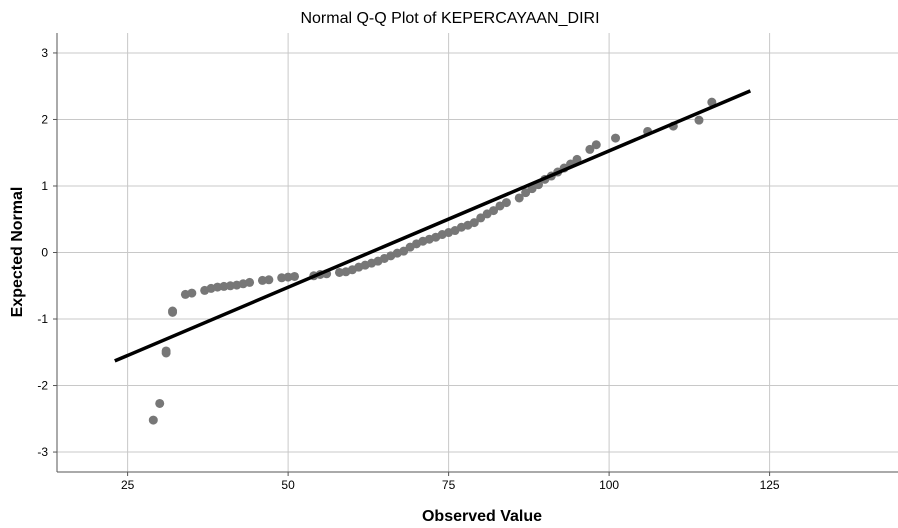 Image resolution: width=898 pixels, height=528 pixels. I want to click on x-tick-labels: 25 50 75 100 125, so click(450, 485).